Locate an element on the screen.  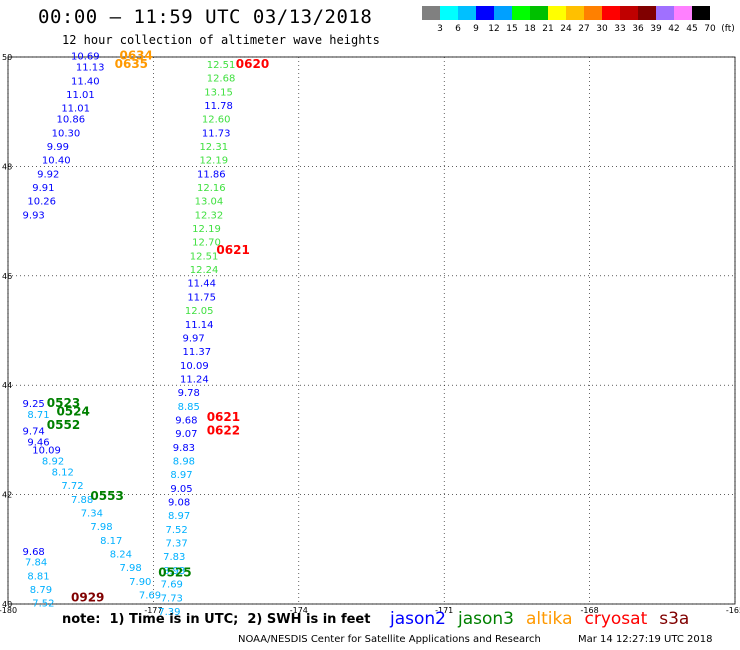
wave-height-value: 9.83 is located at coordinates (184, 448).